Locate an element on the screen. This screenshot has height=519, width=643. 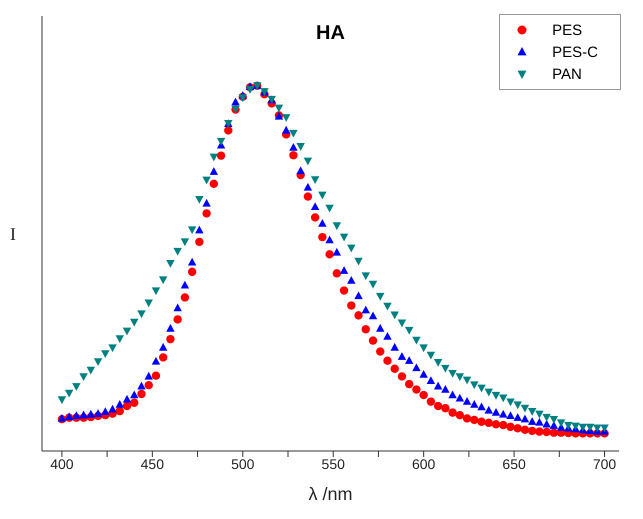
x-tick-label: 400 is located at coordinates (62, 464).